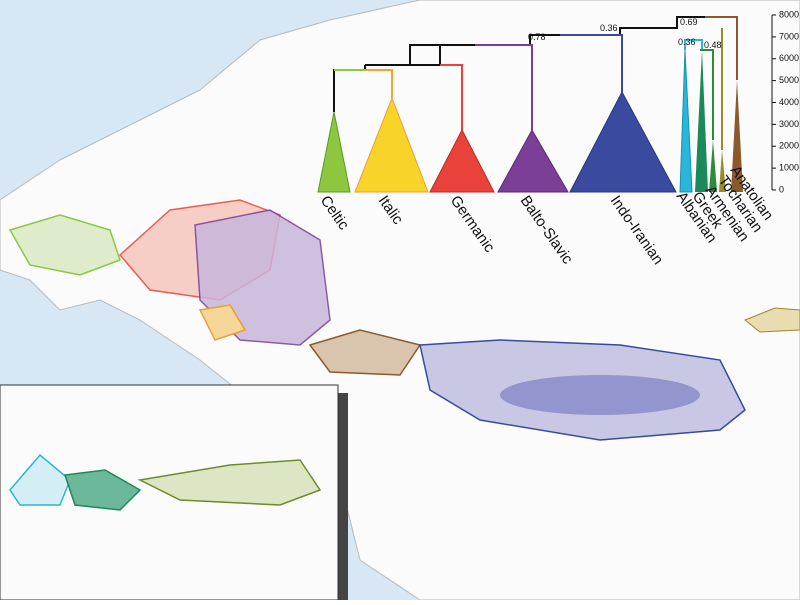  I want to click on indo-iranian-core, so click(600, 395).